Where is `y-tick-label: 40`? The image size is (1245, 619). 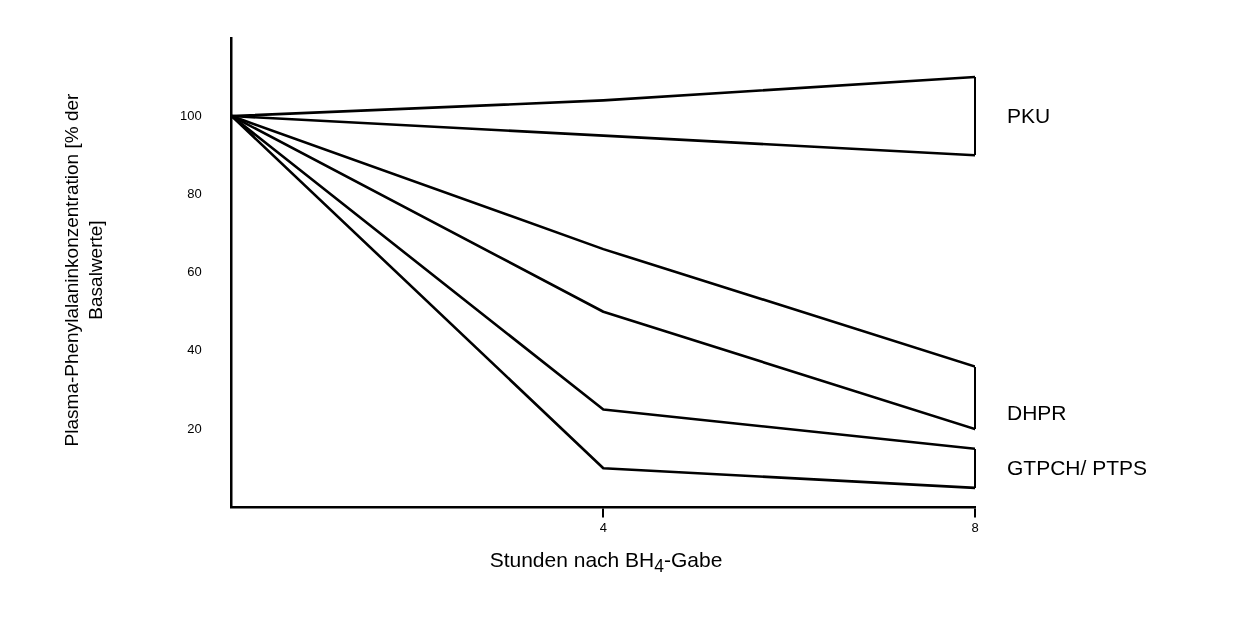
y-tick-label: 40 is located at coordinates (194, 350).